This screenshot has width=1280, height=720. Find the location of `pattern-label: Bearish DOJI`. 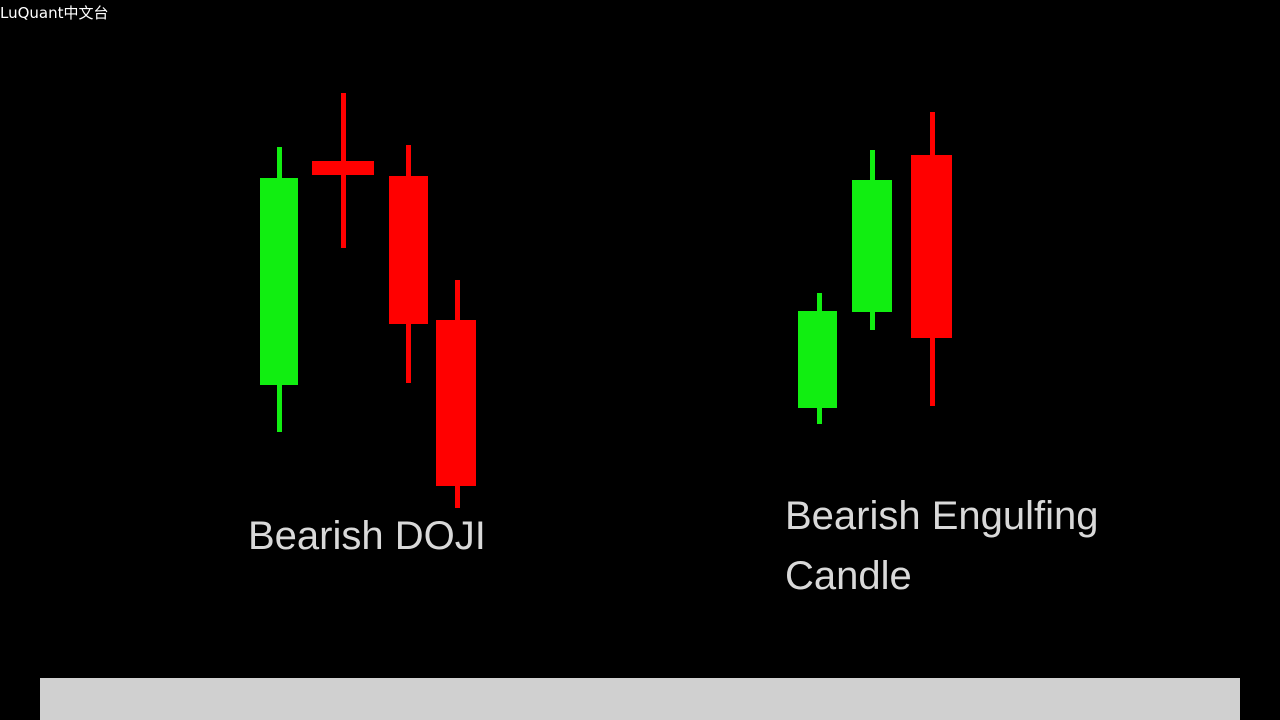

pattern-label: Bearish DOJI is located at coordinates (367, 536).